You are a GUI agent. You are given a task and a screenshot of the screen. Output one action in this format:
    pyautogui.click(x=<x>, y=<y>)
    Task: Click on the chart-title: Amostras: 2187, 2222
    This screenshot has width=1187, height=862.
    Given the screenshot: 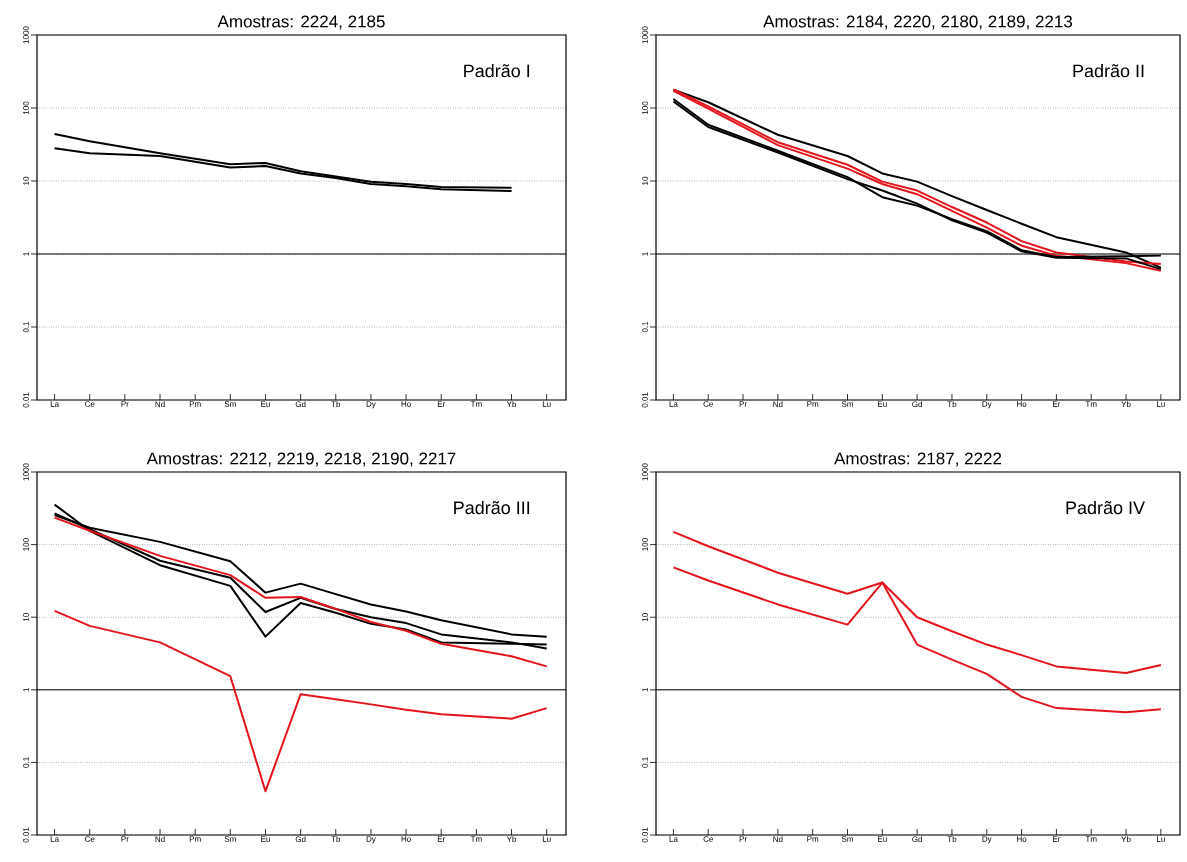 What is the action you would take?
    pyautogui.click(x=918, y=459)
    